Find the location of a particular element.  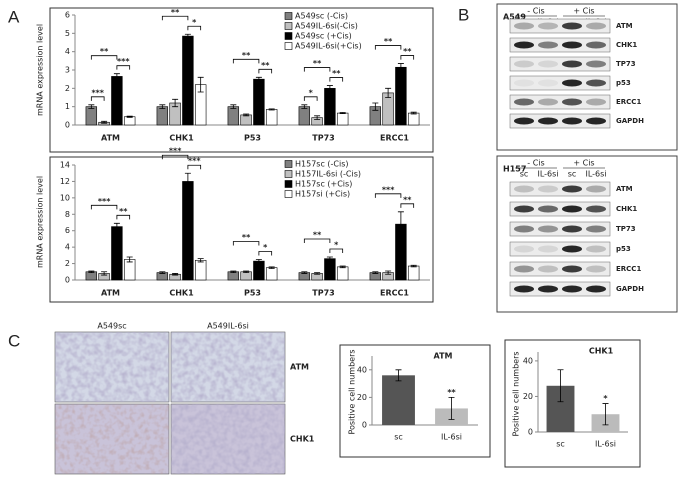

significance-label: * is located at coordinates (311, 92).